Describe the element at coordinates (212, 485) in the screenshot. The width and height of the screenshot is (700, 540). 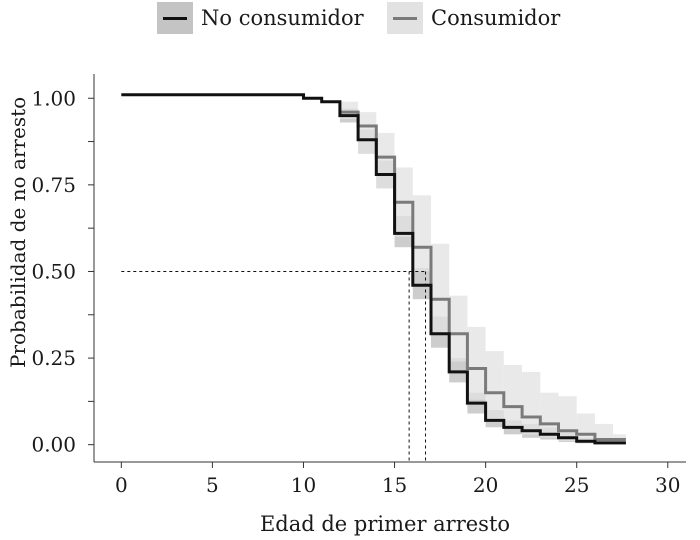
I see `x-tick-label: 5` at that location.